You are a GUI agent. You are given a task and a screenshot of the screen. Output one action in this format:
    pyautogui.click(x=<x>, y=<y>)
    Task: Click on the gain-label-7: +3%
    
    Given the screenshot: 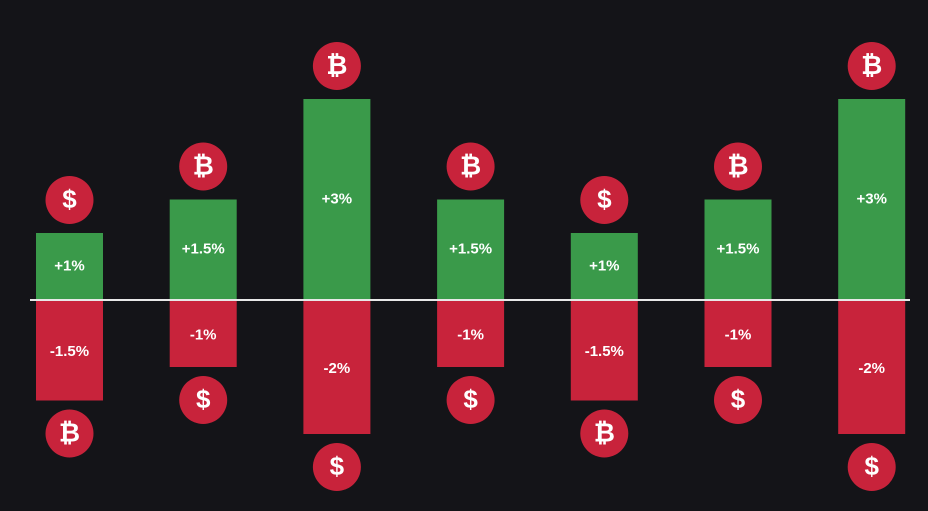 What is the action you would take?
    pyautogui.click(x=871, y=198)
    